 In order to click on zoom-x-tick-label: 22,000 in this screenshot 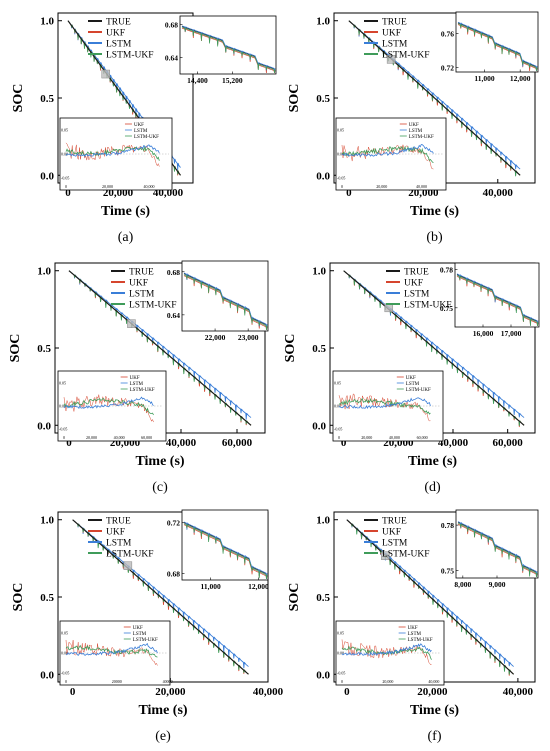, I will do `click(215, 337)`.